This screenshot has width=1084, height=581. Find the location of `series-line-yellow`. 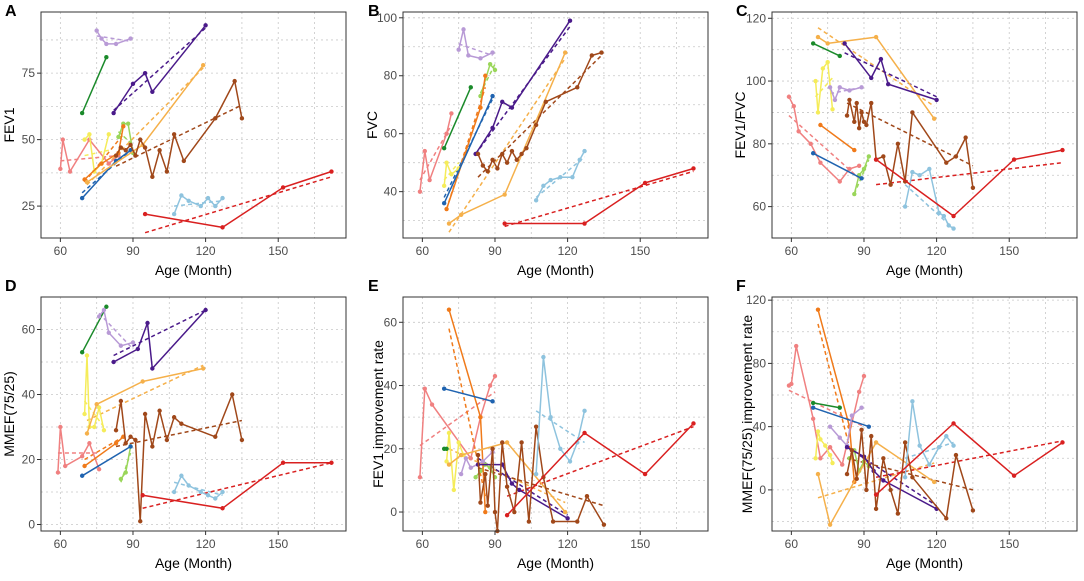

series-line-yellow is located at coordinates (451, 173).